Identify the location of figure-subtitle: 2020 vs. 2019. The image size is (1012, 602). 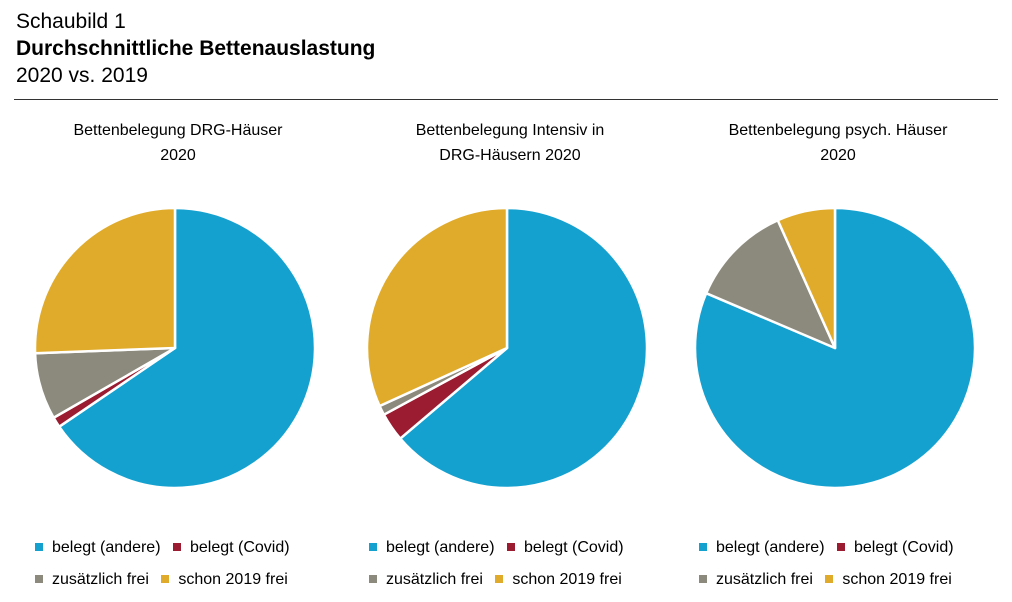
(82, 75).